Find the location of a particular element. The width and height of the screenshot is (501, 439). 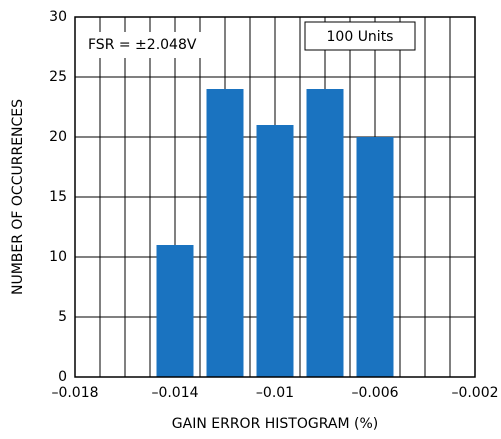

x-tick-label: –0.014 is located at coordinates (174, 393).